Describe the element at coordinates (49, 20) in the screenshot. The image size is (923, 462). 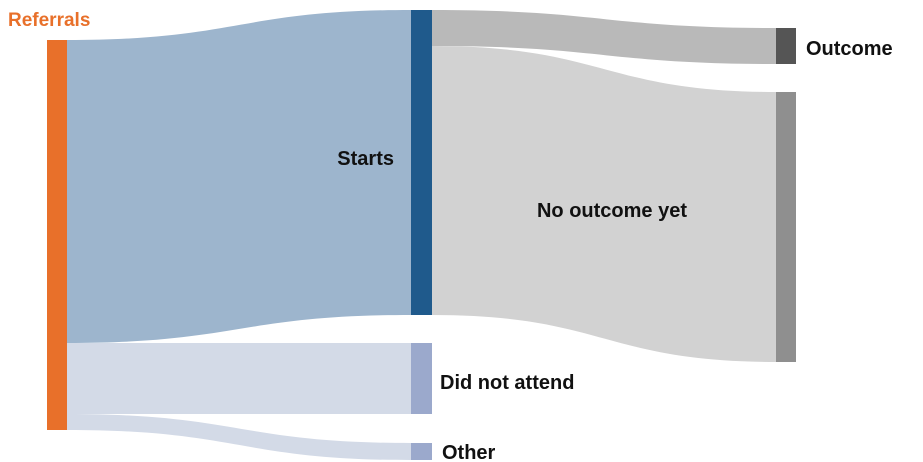
I see `label-referrals: Referrals` at that location.